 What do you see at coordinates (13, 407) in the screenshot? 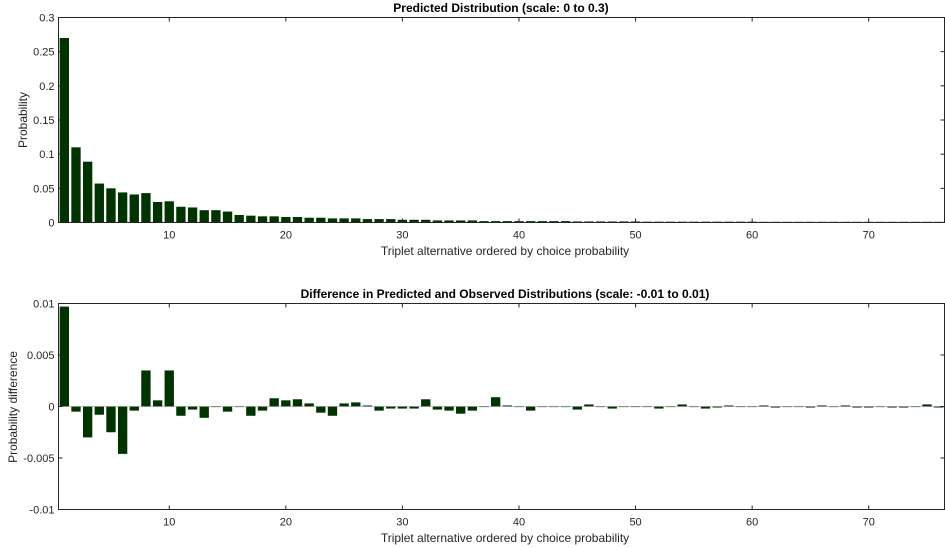
I see `y-axis-label: Probability difference` at bounding box center [13, 407].